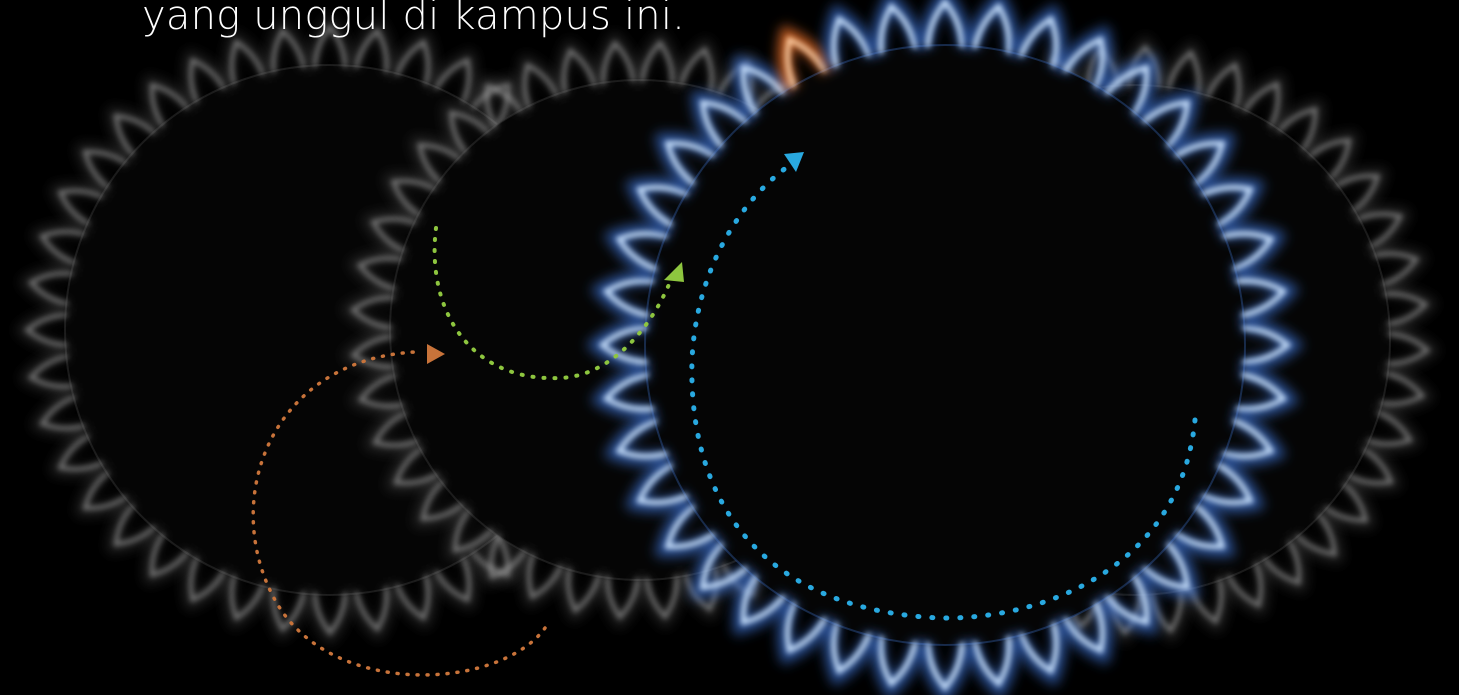 The width and height of the screenshot is (1459, 695). I want to click on green-dotted-path, so click(552, 303).